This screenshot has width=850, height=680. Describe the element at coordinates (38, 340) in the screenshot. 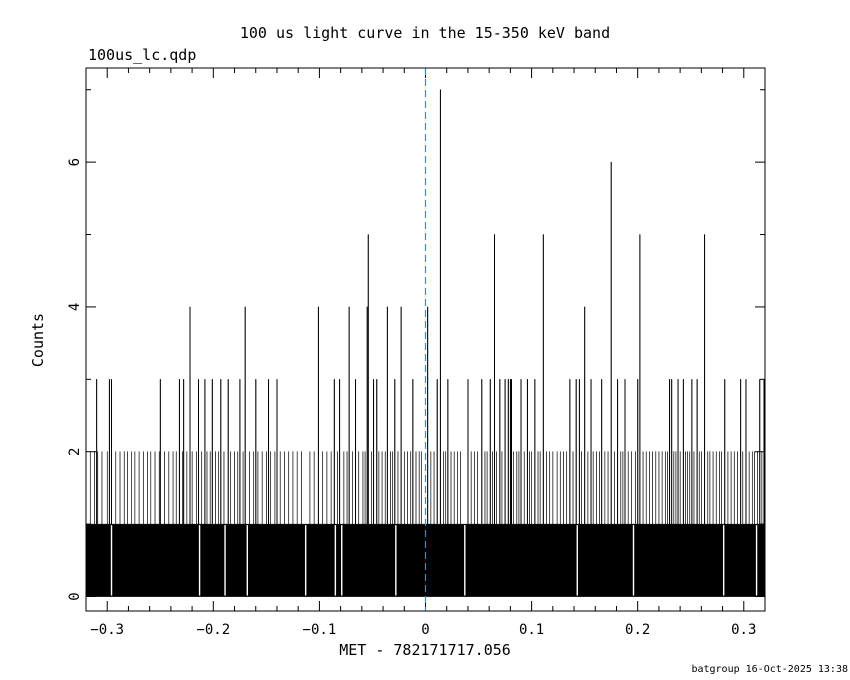

I see `y-axis-label: Counts` at that location.